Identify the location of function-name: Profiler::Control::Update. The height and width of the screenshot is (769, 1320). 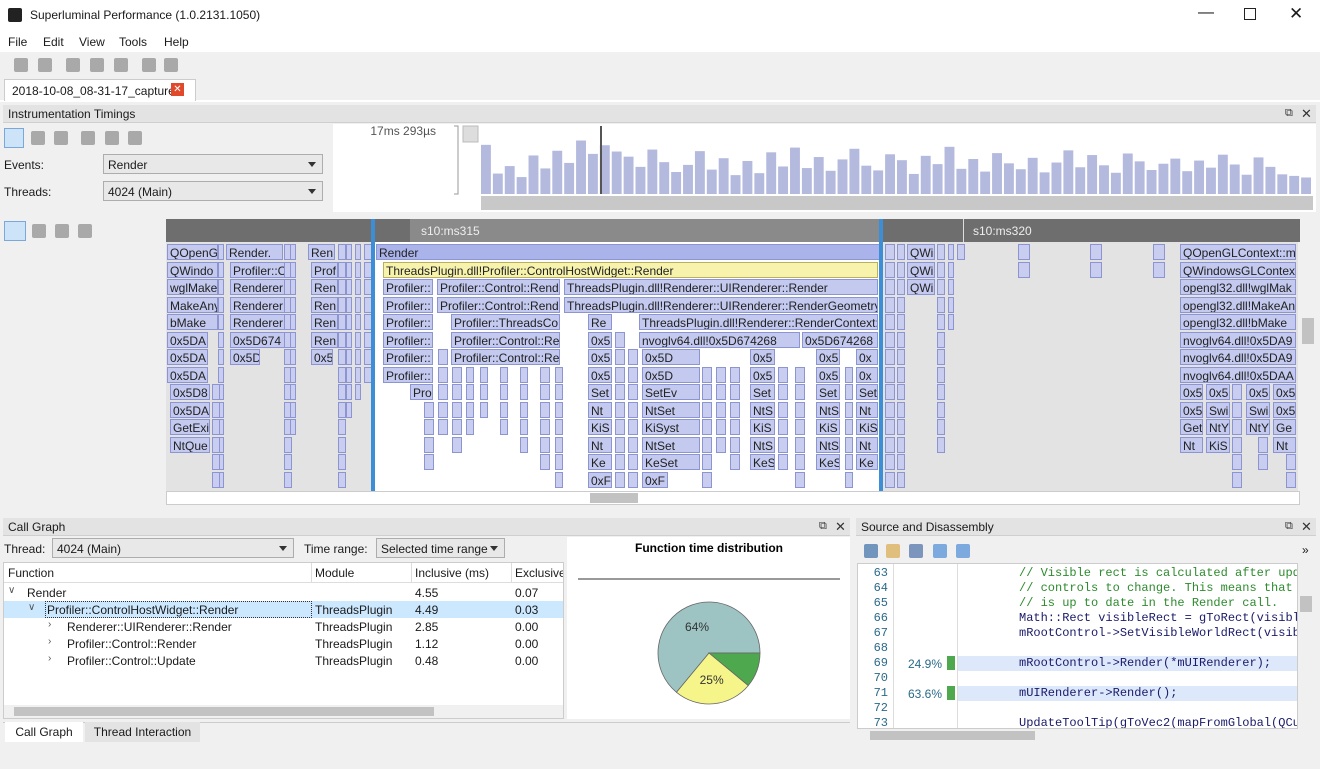
(131, 661).